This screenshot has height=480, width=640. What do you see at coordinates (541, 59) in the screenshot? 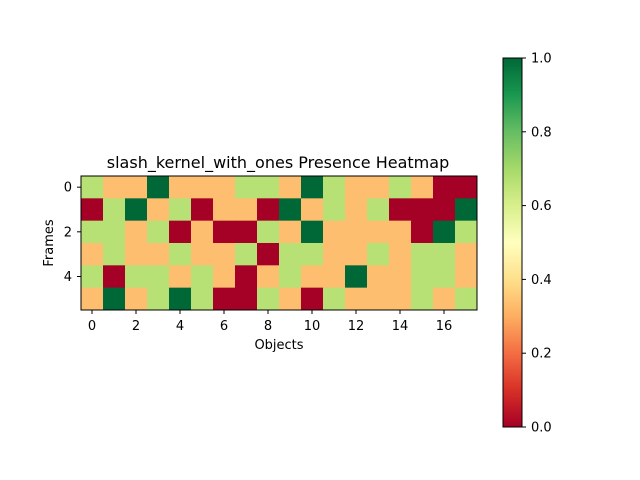
I see `colorbar-tick-label: 1.0` at bounding box center [541, 59].